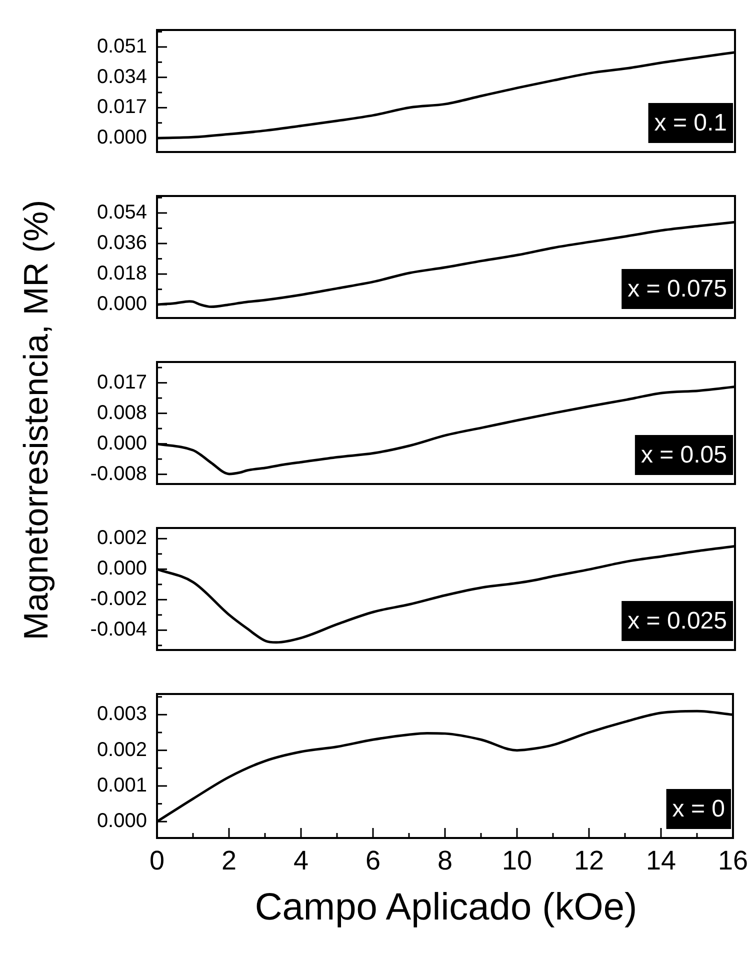  What do you see at coordinates (121, 785) in the screenshot?
I see `y-tick-label: 0.001` at bounding box center [121, 785].